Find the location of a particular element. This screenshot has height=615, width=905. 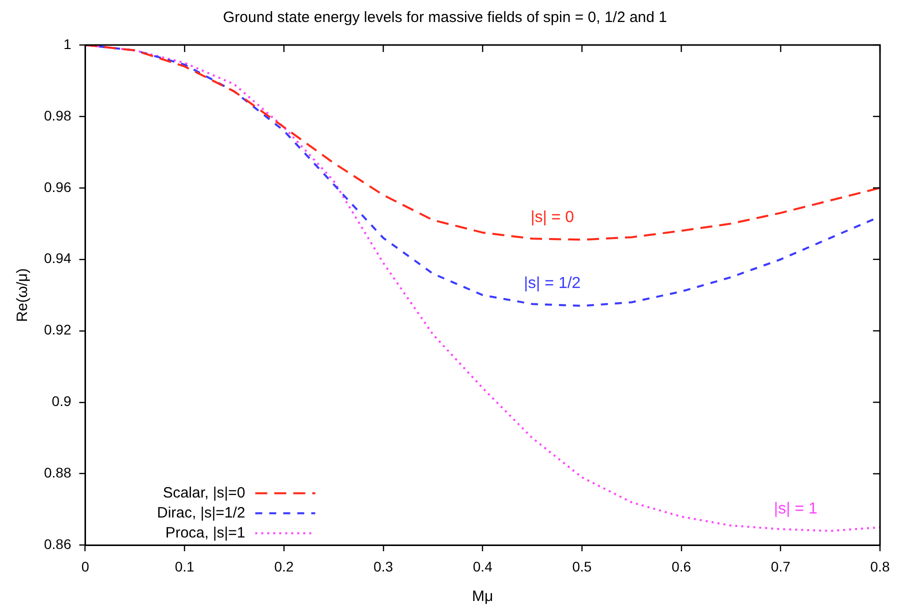

x-tick-label: 0 is located at coordinates (85, 566).